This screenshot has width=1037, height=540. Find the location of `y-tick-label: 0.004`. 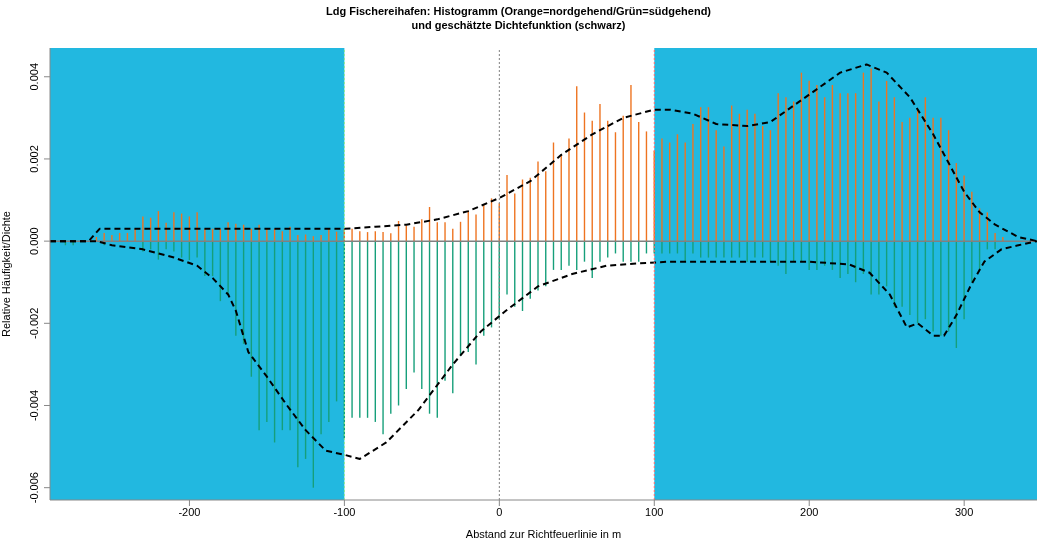

y-tick-label: 0.004 is located at coordinates (34, 77).